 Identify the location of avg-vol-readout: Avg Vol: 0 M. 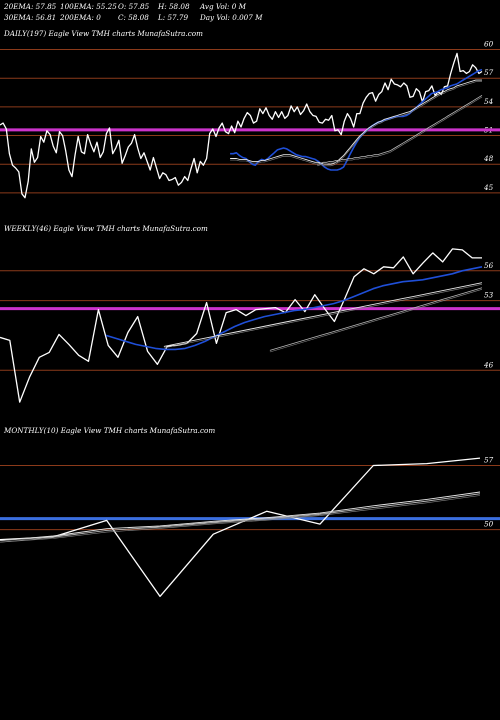
(223, 6).